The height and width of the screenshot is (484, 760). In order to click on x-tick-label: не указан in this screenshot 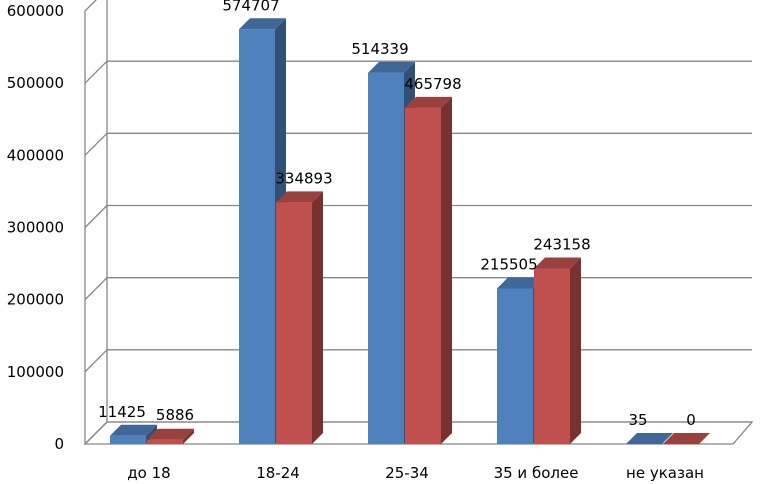, I will do `click(665, 473)`.